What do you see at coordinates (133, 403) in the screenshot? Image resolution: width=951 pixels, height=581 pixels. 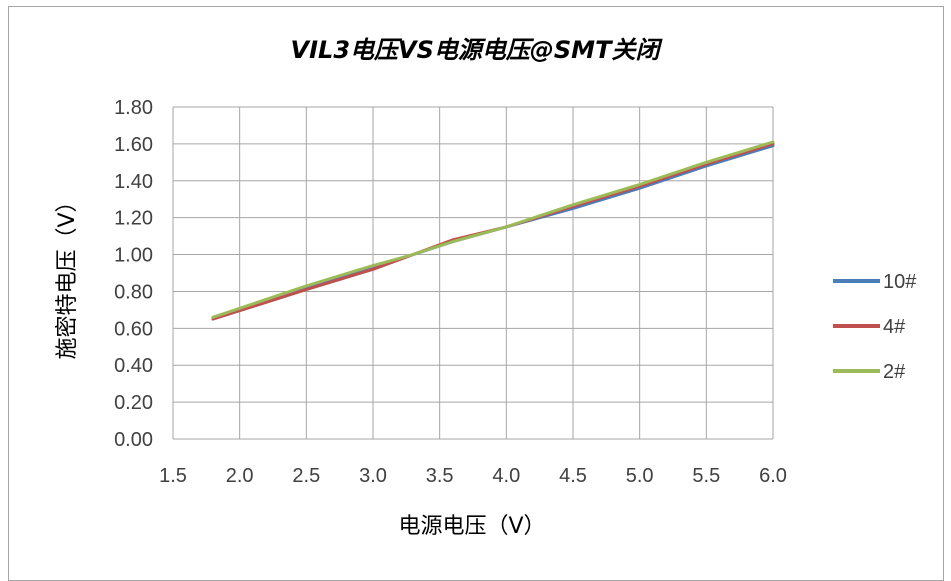 I see `y-tick-label: 0.20` at bounding box center [133, 403].